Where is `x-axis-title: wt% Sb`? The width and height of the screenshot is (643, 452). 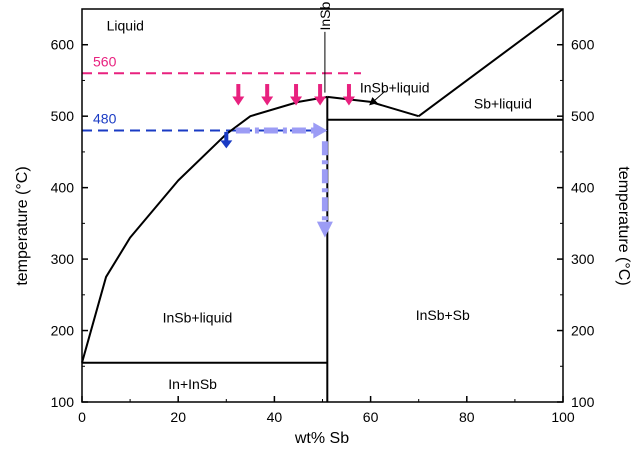 x-axis-title: wt% Sb is located at coordinates (321, 438).